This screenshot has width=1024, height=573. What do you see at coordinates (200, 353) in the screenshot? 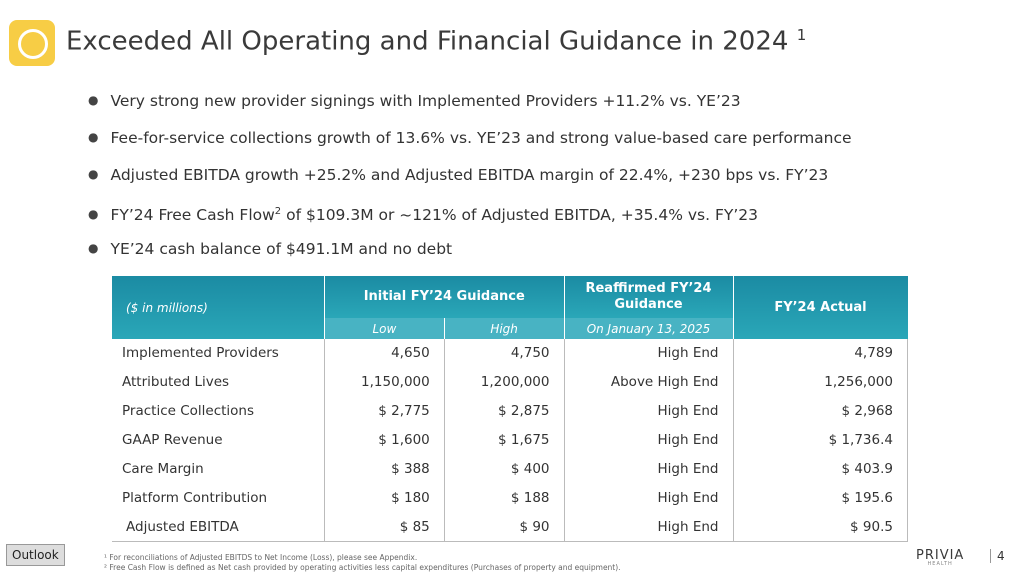
I see `row-label: Implemented Providers` at bounding box center [200, 353].